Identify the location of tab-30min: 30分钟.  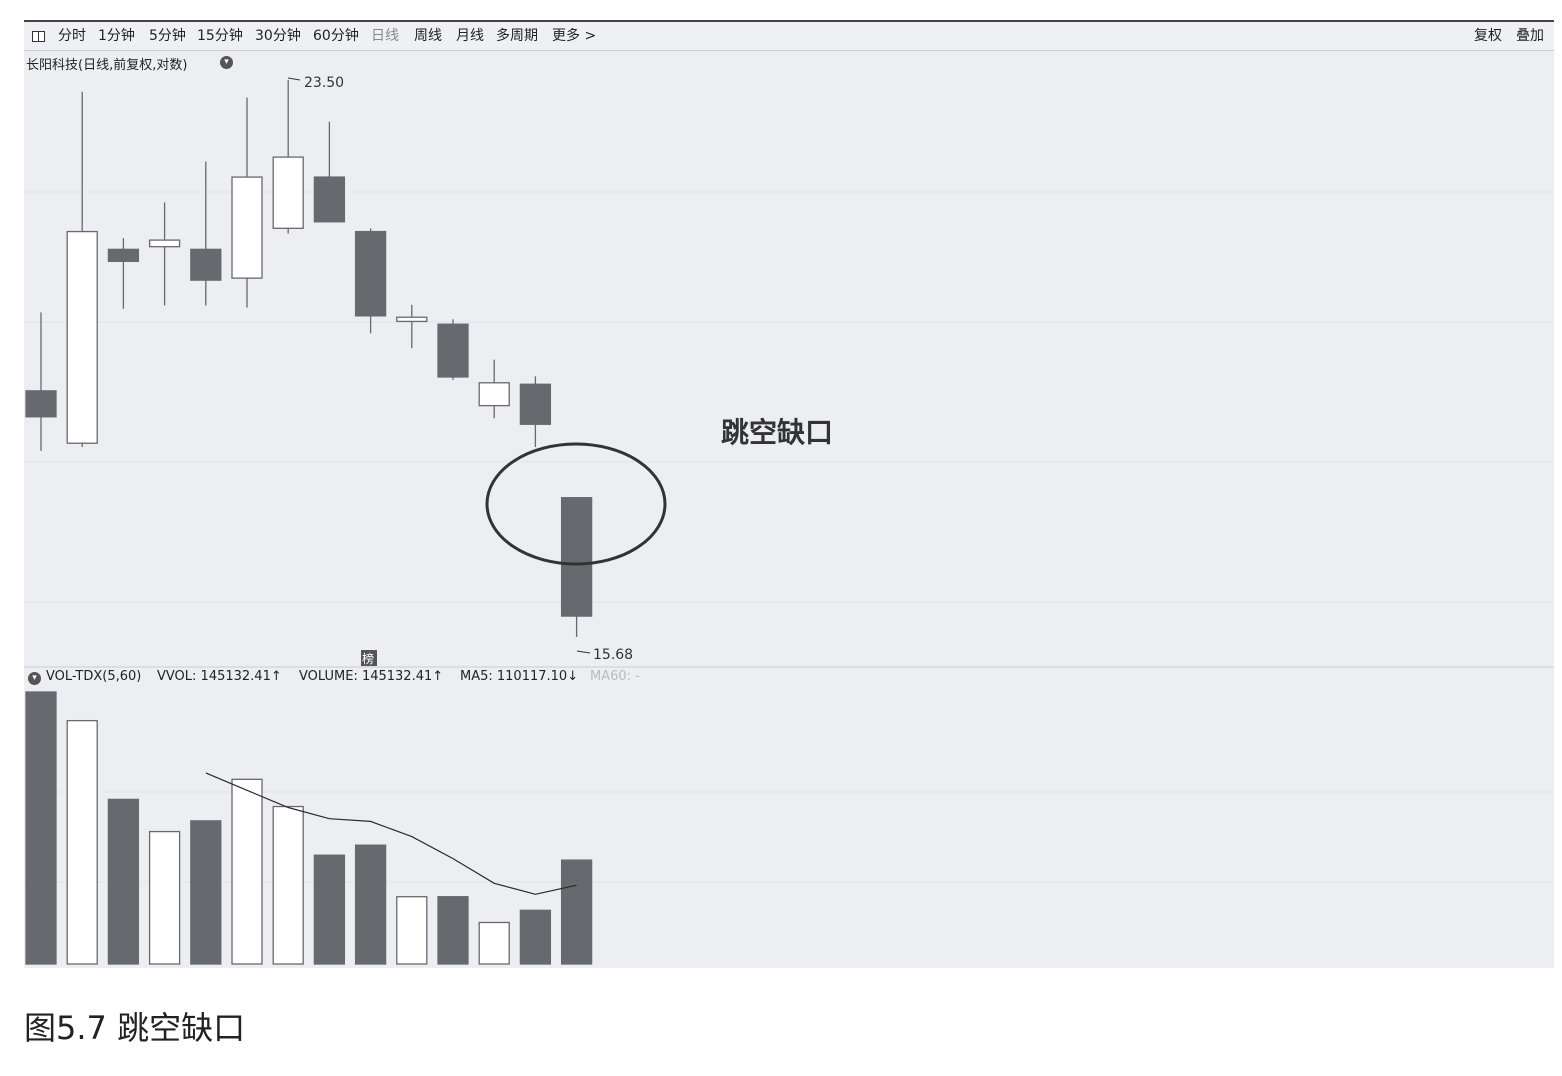
(278, 36).